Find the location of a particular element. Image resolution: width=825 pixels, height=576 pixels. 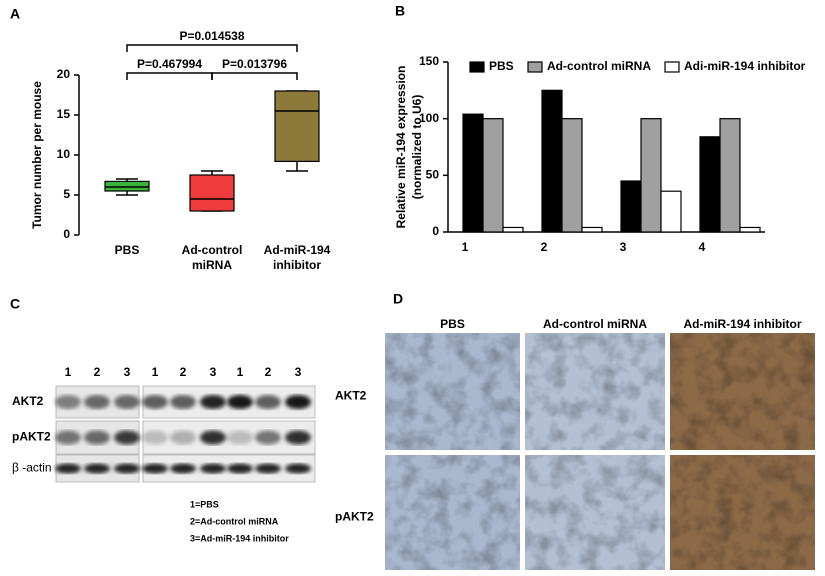

y-tick-label: 50 is located at coordinates (433, 175).